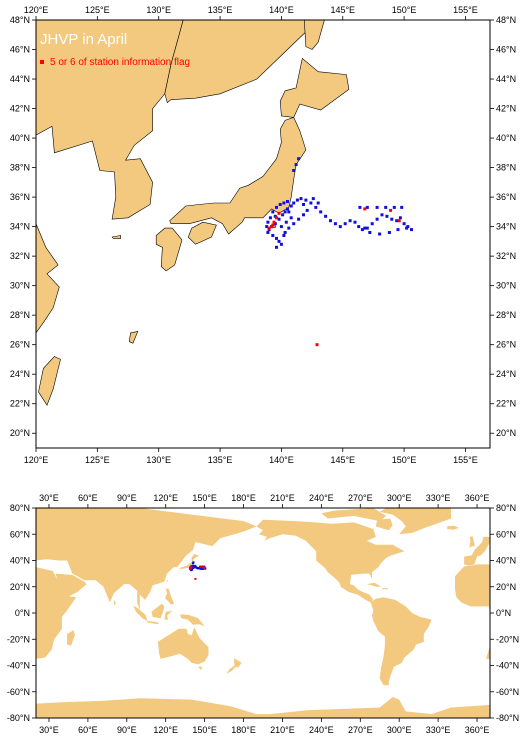 The image size is (529, 755). What do you see at coordinates (507, 718) in the screenshot?
I see `lat-tick-label-right: -80°N` at bounding box center [507, 718].